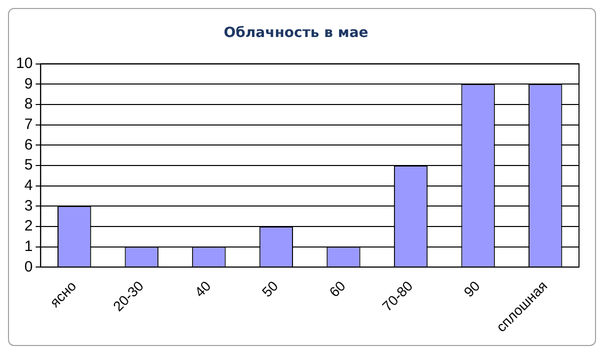  What do you see at coordinates (28, 246) in the screenshot?
I see `y-tick-label: 1` at bounding box center [28, 246].